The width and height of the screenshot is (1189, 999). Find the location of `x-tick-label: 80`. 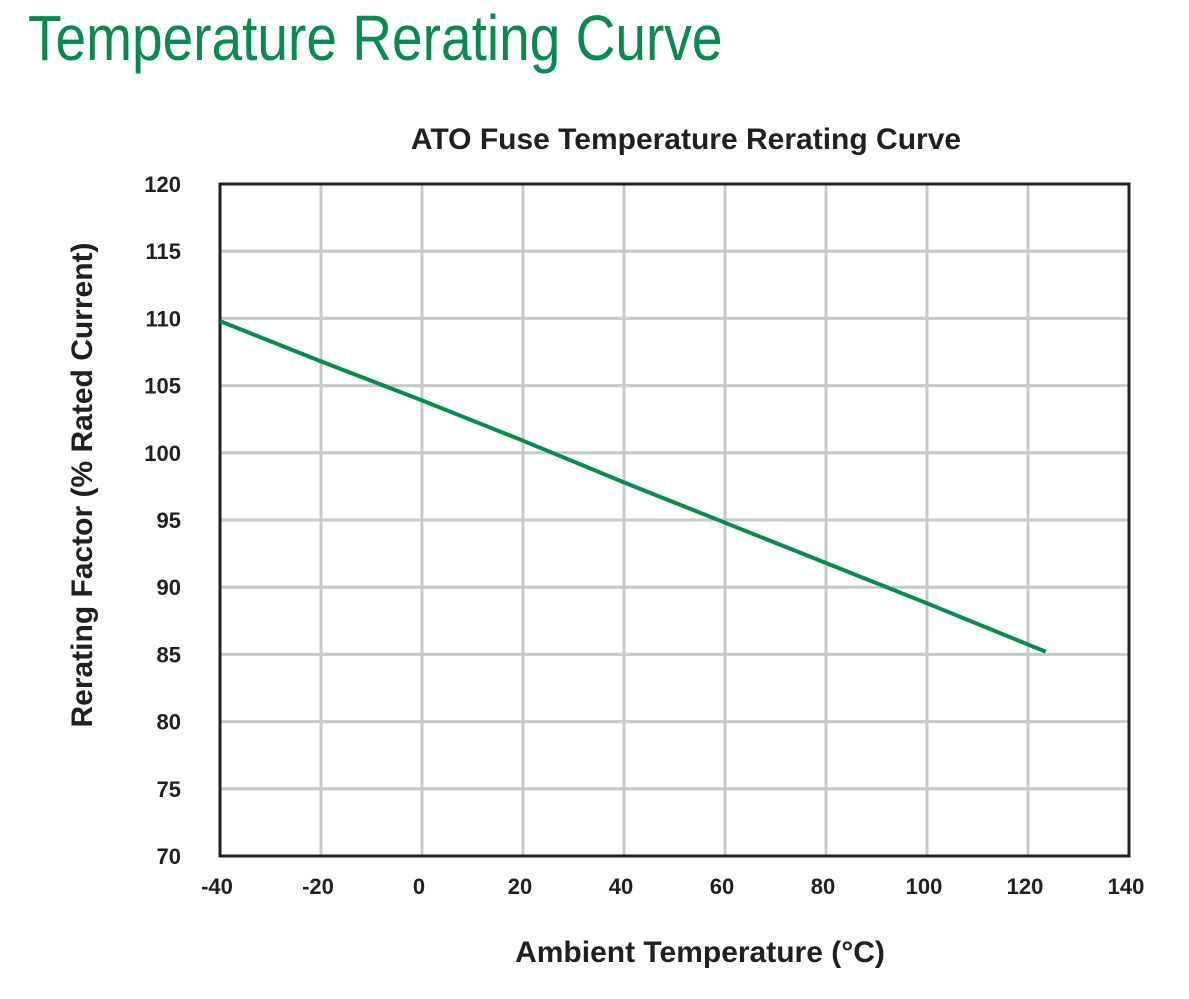

x-tick-label: 80 is located at coordinates (823, 886).